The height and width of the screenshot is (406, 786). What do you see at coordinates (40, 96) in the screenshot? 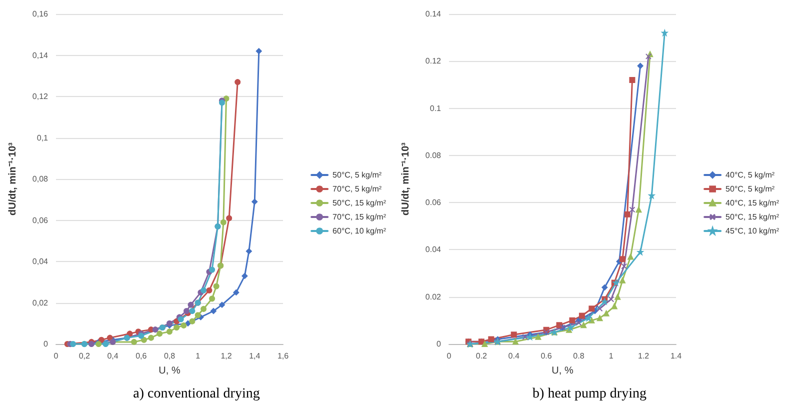
I see `y-tick-label: 0,12` at bounding box center [40, 96].